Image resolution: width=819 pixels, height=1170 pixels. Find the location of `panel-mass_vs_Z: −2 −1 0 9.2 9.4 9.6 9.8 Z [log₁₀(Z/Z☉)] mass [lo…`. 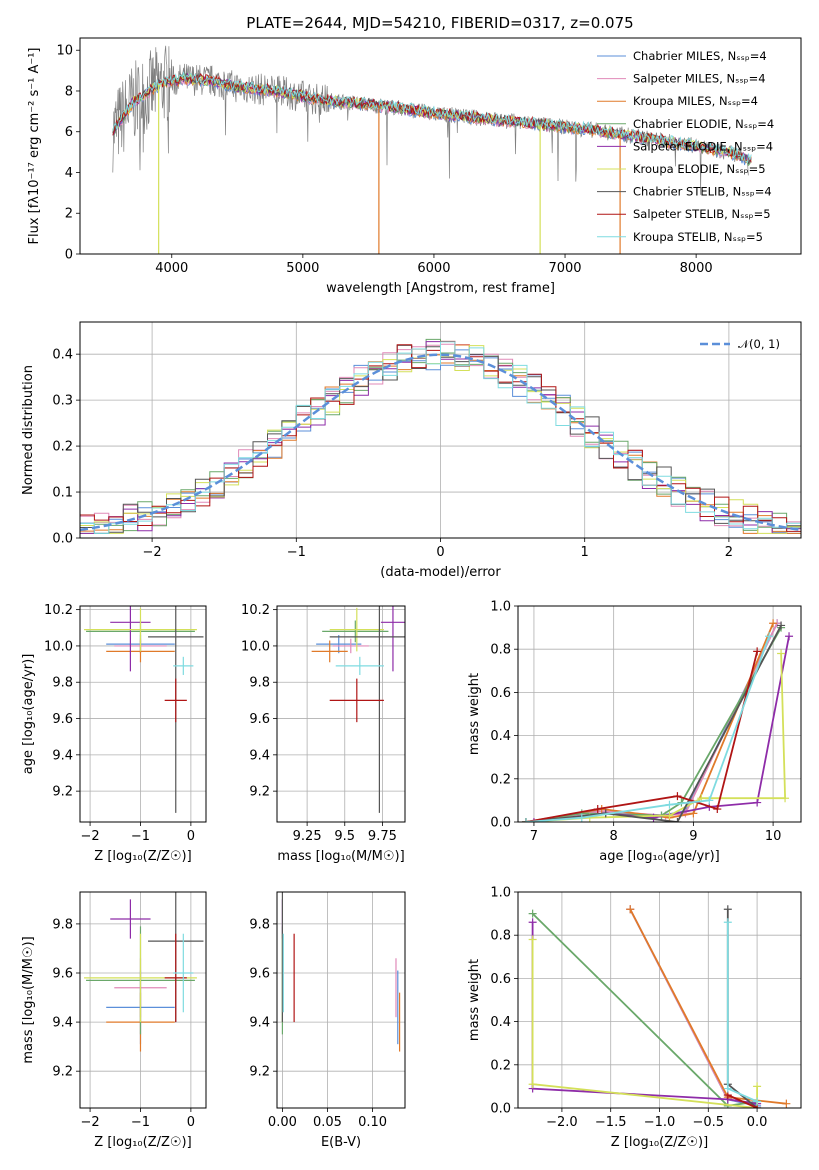

panel-mass_vs_Z: −2 −1 0 9.2 9.4 9.6 9.8 Z [log₁₀(Z/Z☉)] mass [lo… is located at coordinates (114, 1020).